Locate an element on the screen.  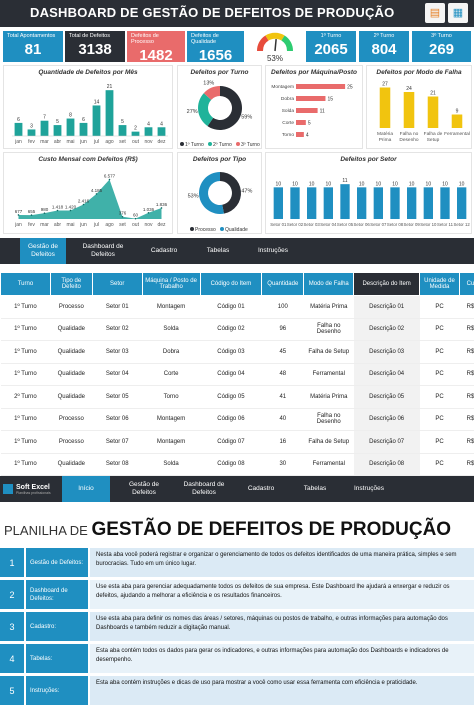
table-cell: Descrição 08 is located at coordinates (386, 464).